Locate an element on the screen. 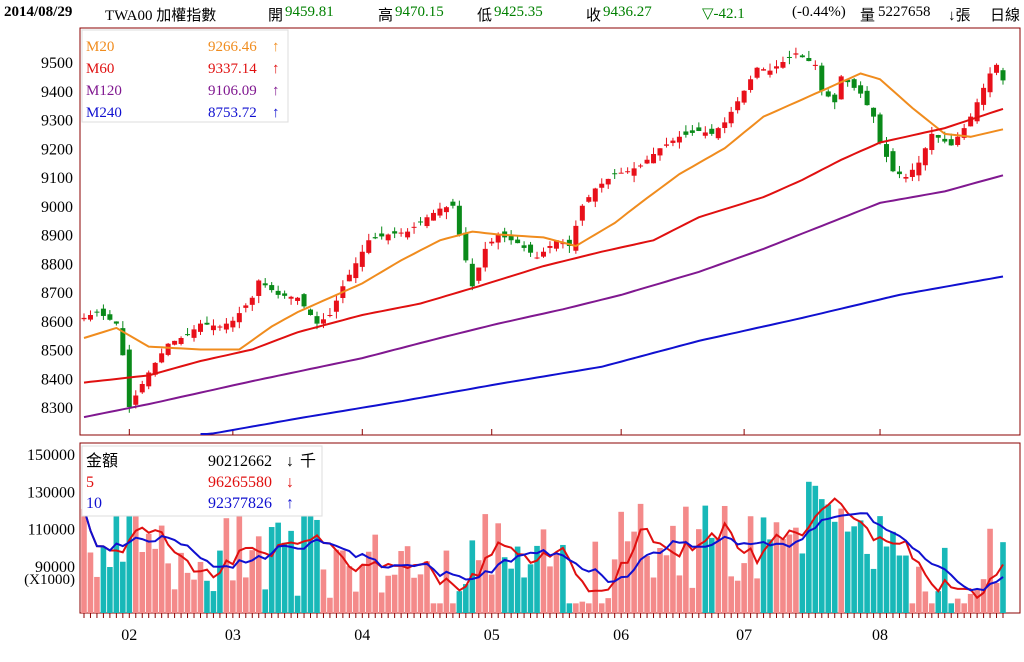 This screenshot has height=662, width=1024. volume-value: 5227658 is located at coordinates (904, 12).